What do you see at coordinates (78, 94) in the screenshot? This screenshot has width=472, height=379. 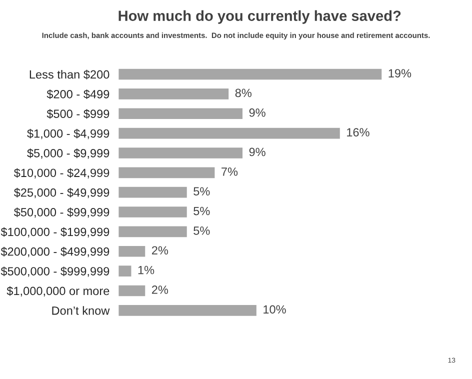 I see `y-tick-label: $200 - $499` at bounding box center [78, 94].